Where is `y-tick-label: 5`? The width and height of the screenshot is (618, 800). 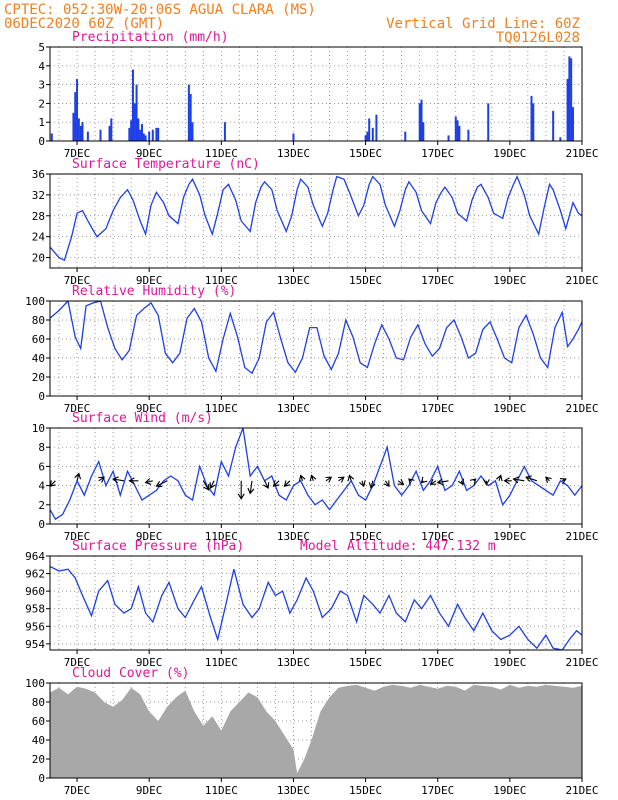 y-tick-label: 5 is located at coordinates (41, 47).